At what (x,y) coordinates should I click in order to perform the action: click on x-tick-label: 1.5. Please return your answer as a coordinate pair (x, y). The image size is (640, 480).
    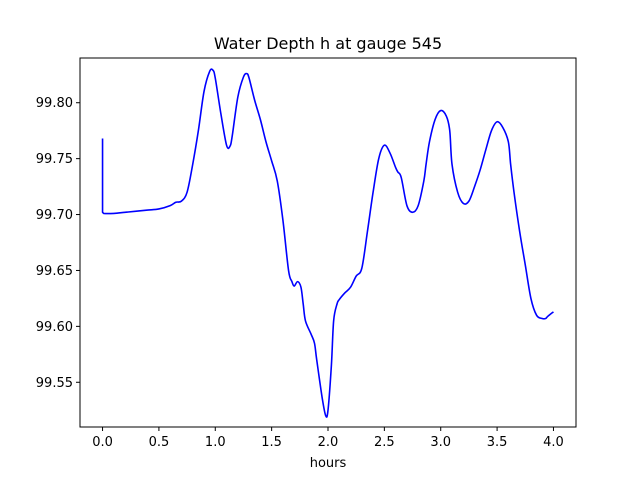
    Looking at the image, I should click on (271, 442).